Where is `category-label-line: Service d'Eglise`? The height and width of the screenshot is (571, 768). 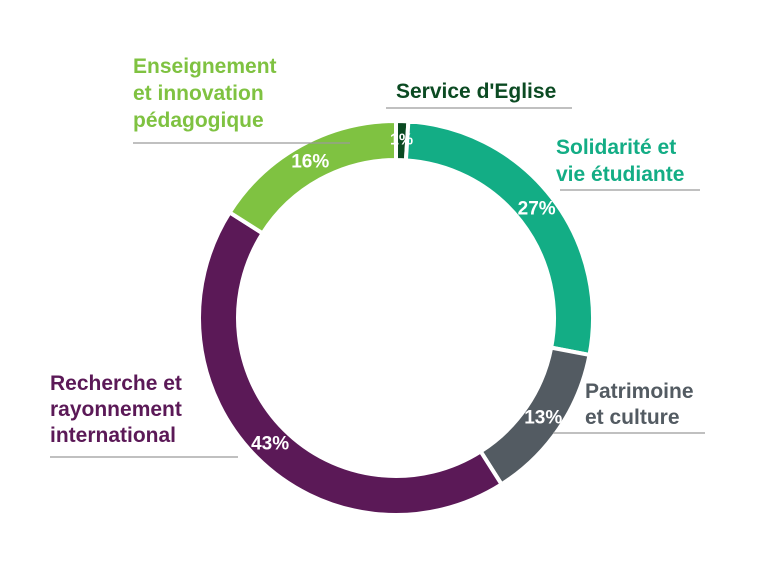
category-label-line: Service d'Eglise is located at coordinates (476, 91).